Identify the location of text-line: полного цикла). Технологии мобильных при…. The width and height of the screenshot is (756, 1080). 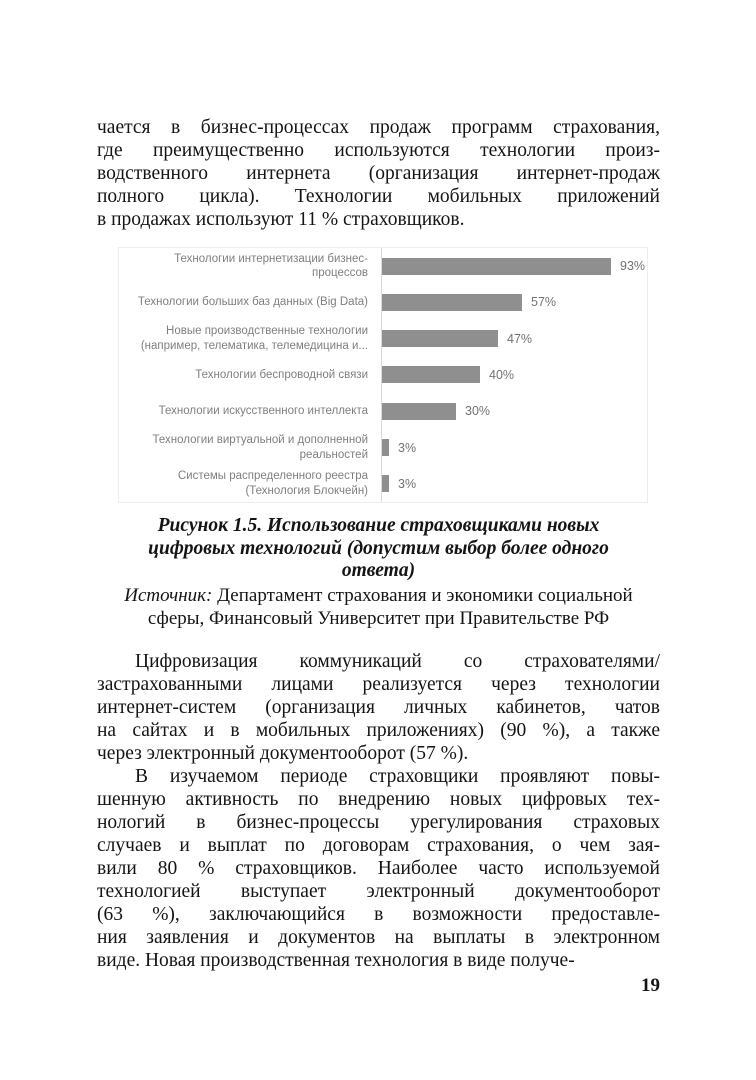
(378, 196).